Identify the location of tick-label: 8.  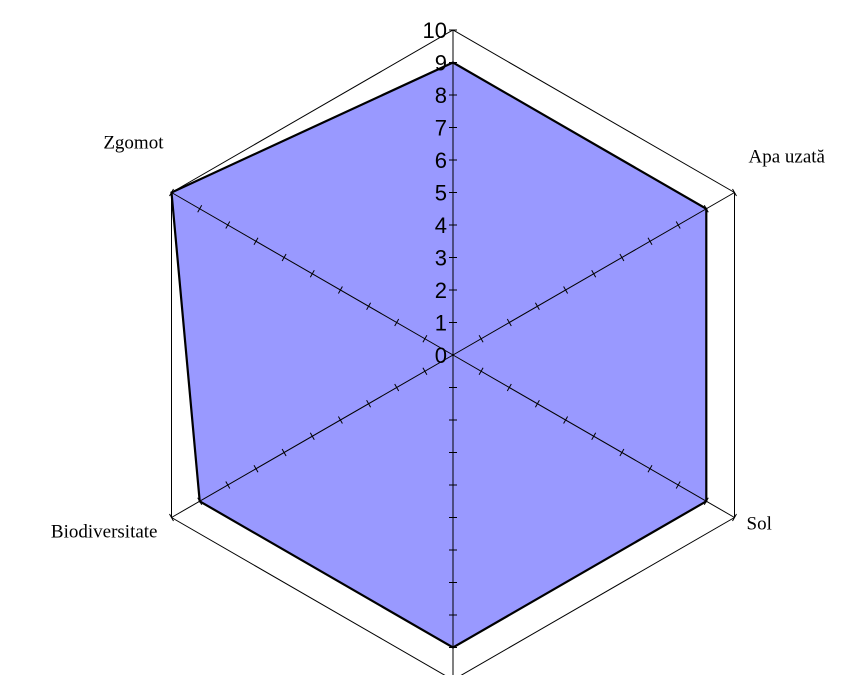
(441, 95).